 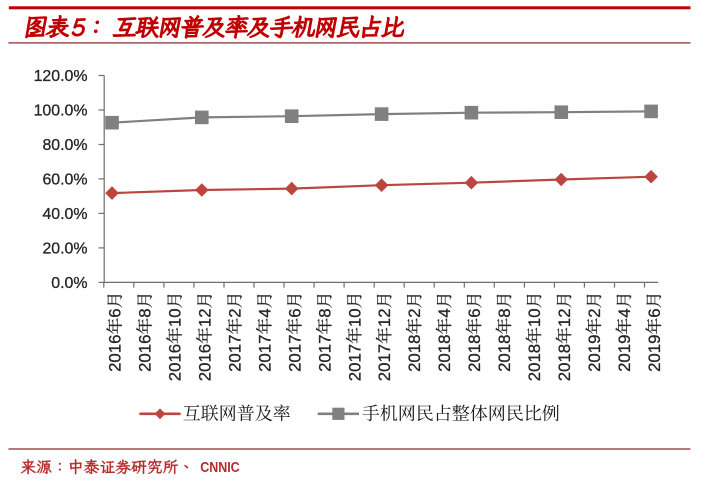 I want to click on svg-text: 0.0%, so click(x=69, y=283).